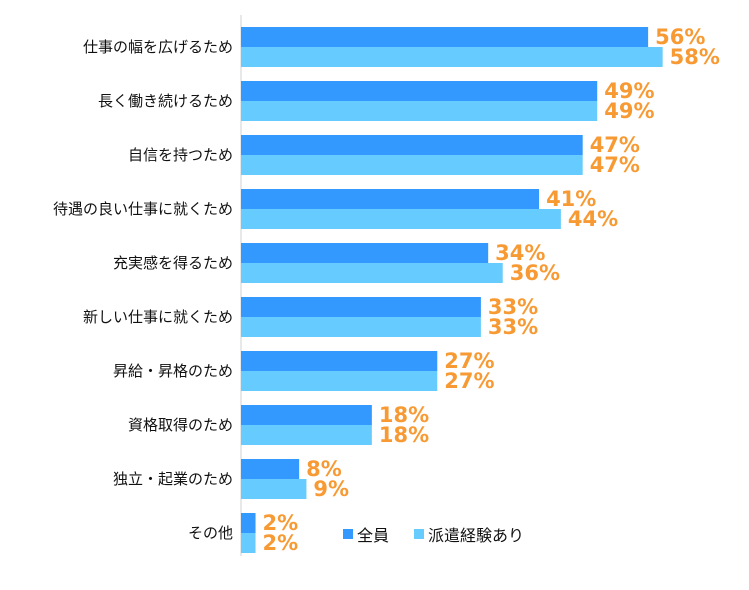 Image resolution: width=749 pixels, height=590 pixels. Describe the element at coordinates (373, 535) in the screenshot. I see `legend-label: 全員` at that location.